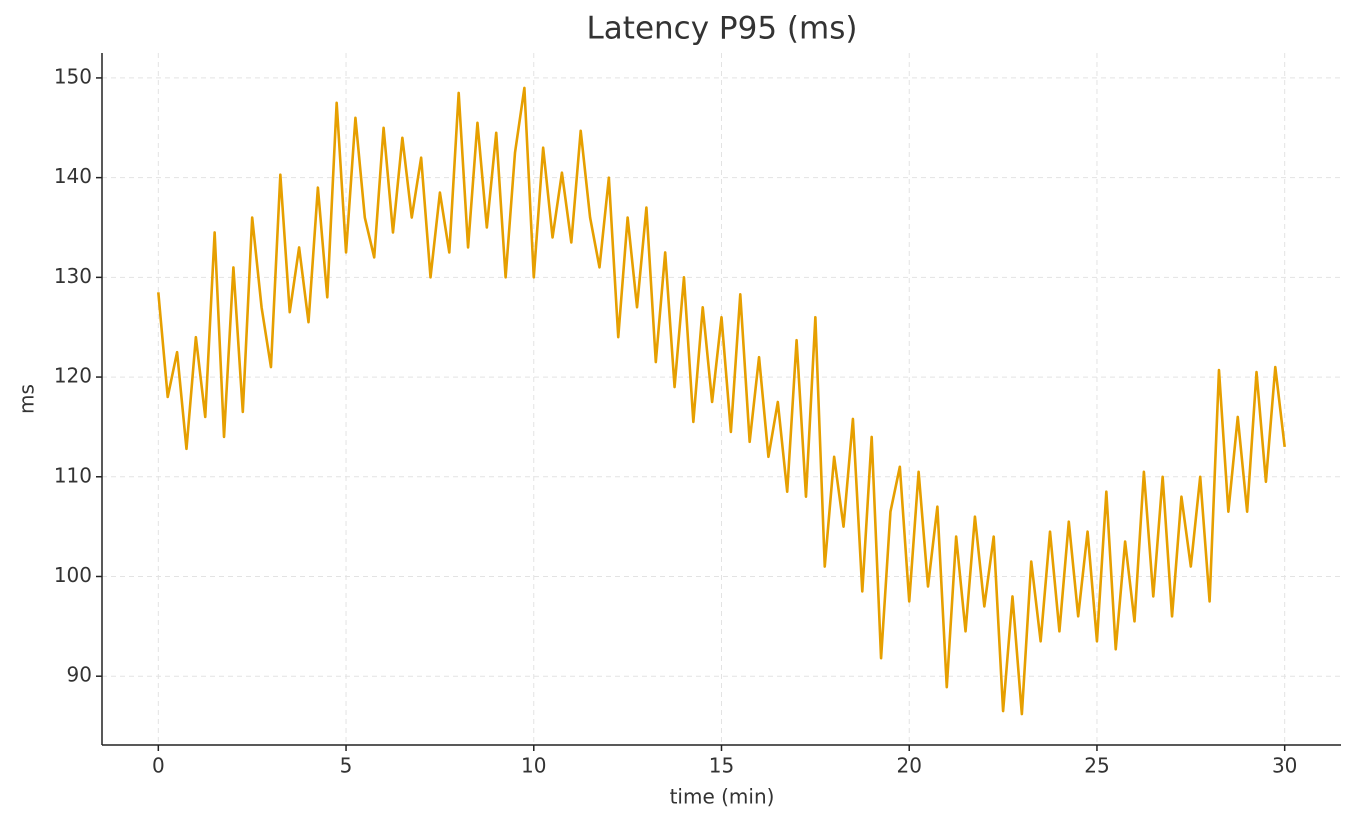 Image resolution: width=1357 pixels, height=829 pixels. Describe the element at coordinates (909, 766) in the screenshot. I see `x-tick-label: 20` at that location.